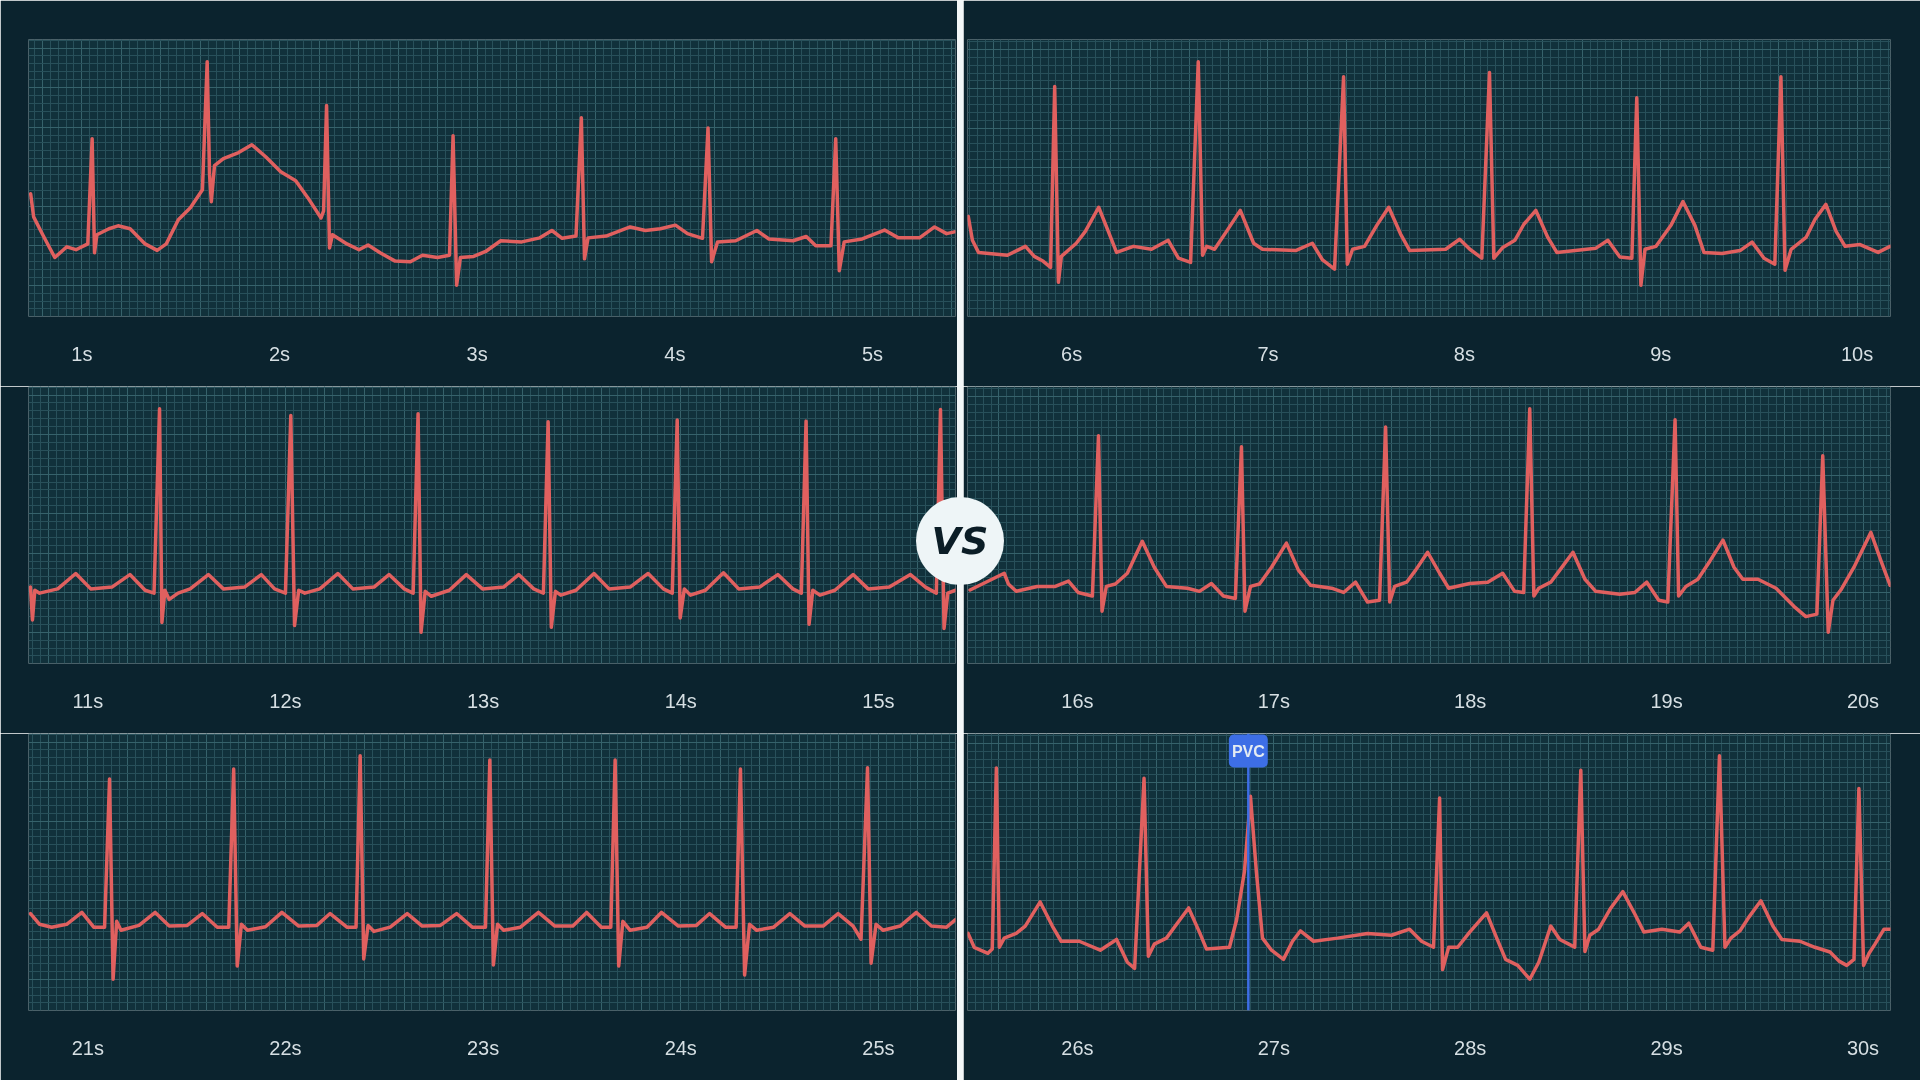 The width and height of the screenshot is (1920, 1080). What do you see at coordinates (1077, 1047) in the screenshot?
I see `x-tick-label: 26s` at bounding box center [1077, 1047].